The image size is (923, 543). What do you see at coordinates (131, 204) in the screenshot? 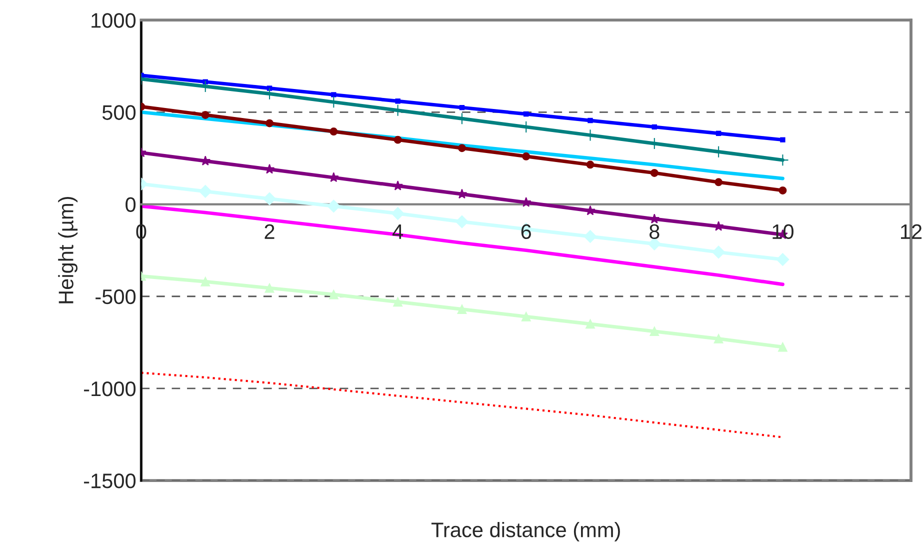
I see `y-tick-label: 0` at bounding box center [131, 204].